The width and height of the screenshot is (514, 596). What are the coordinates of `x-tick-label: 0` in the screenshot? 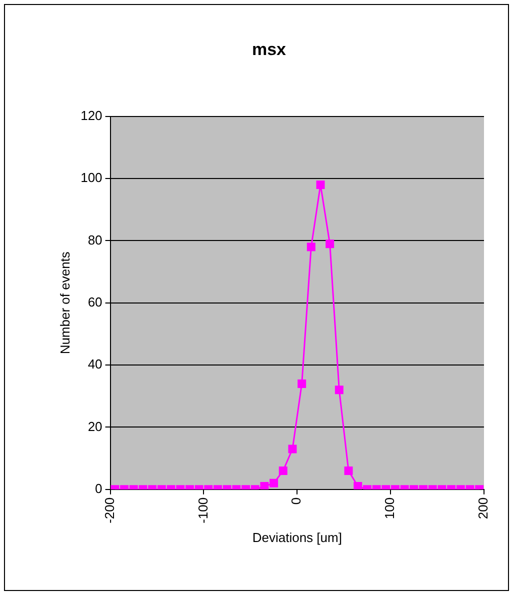 It's located at (296, 501).